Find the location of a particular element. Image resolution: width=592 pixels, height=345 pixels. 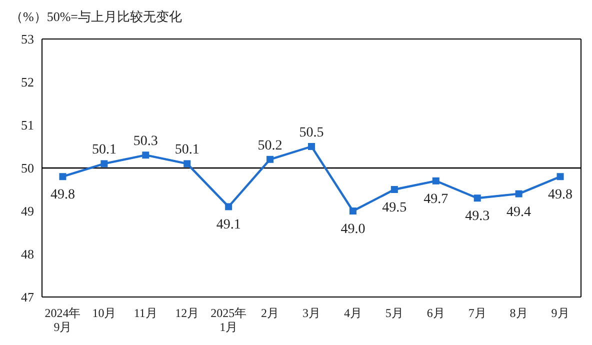

x-tick-label: 4月 is located at coordinates (353, 313).